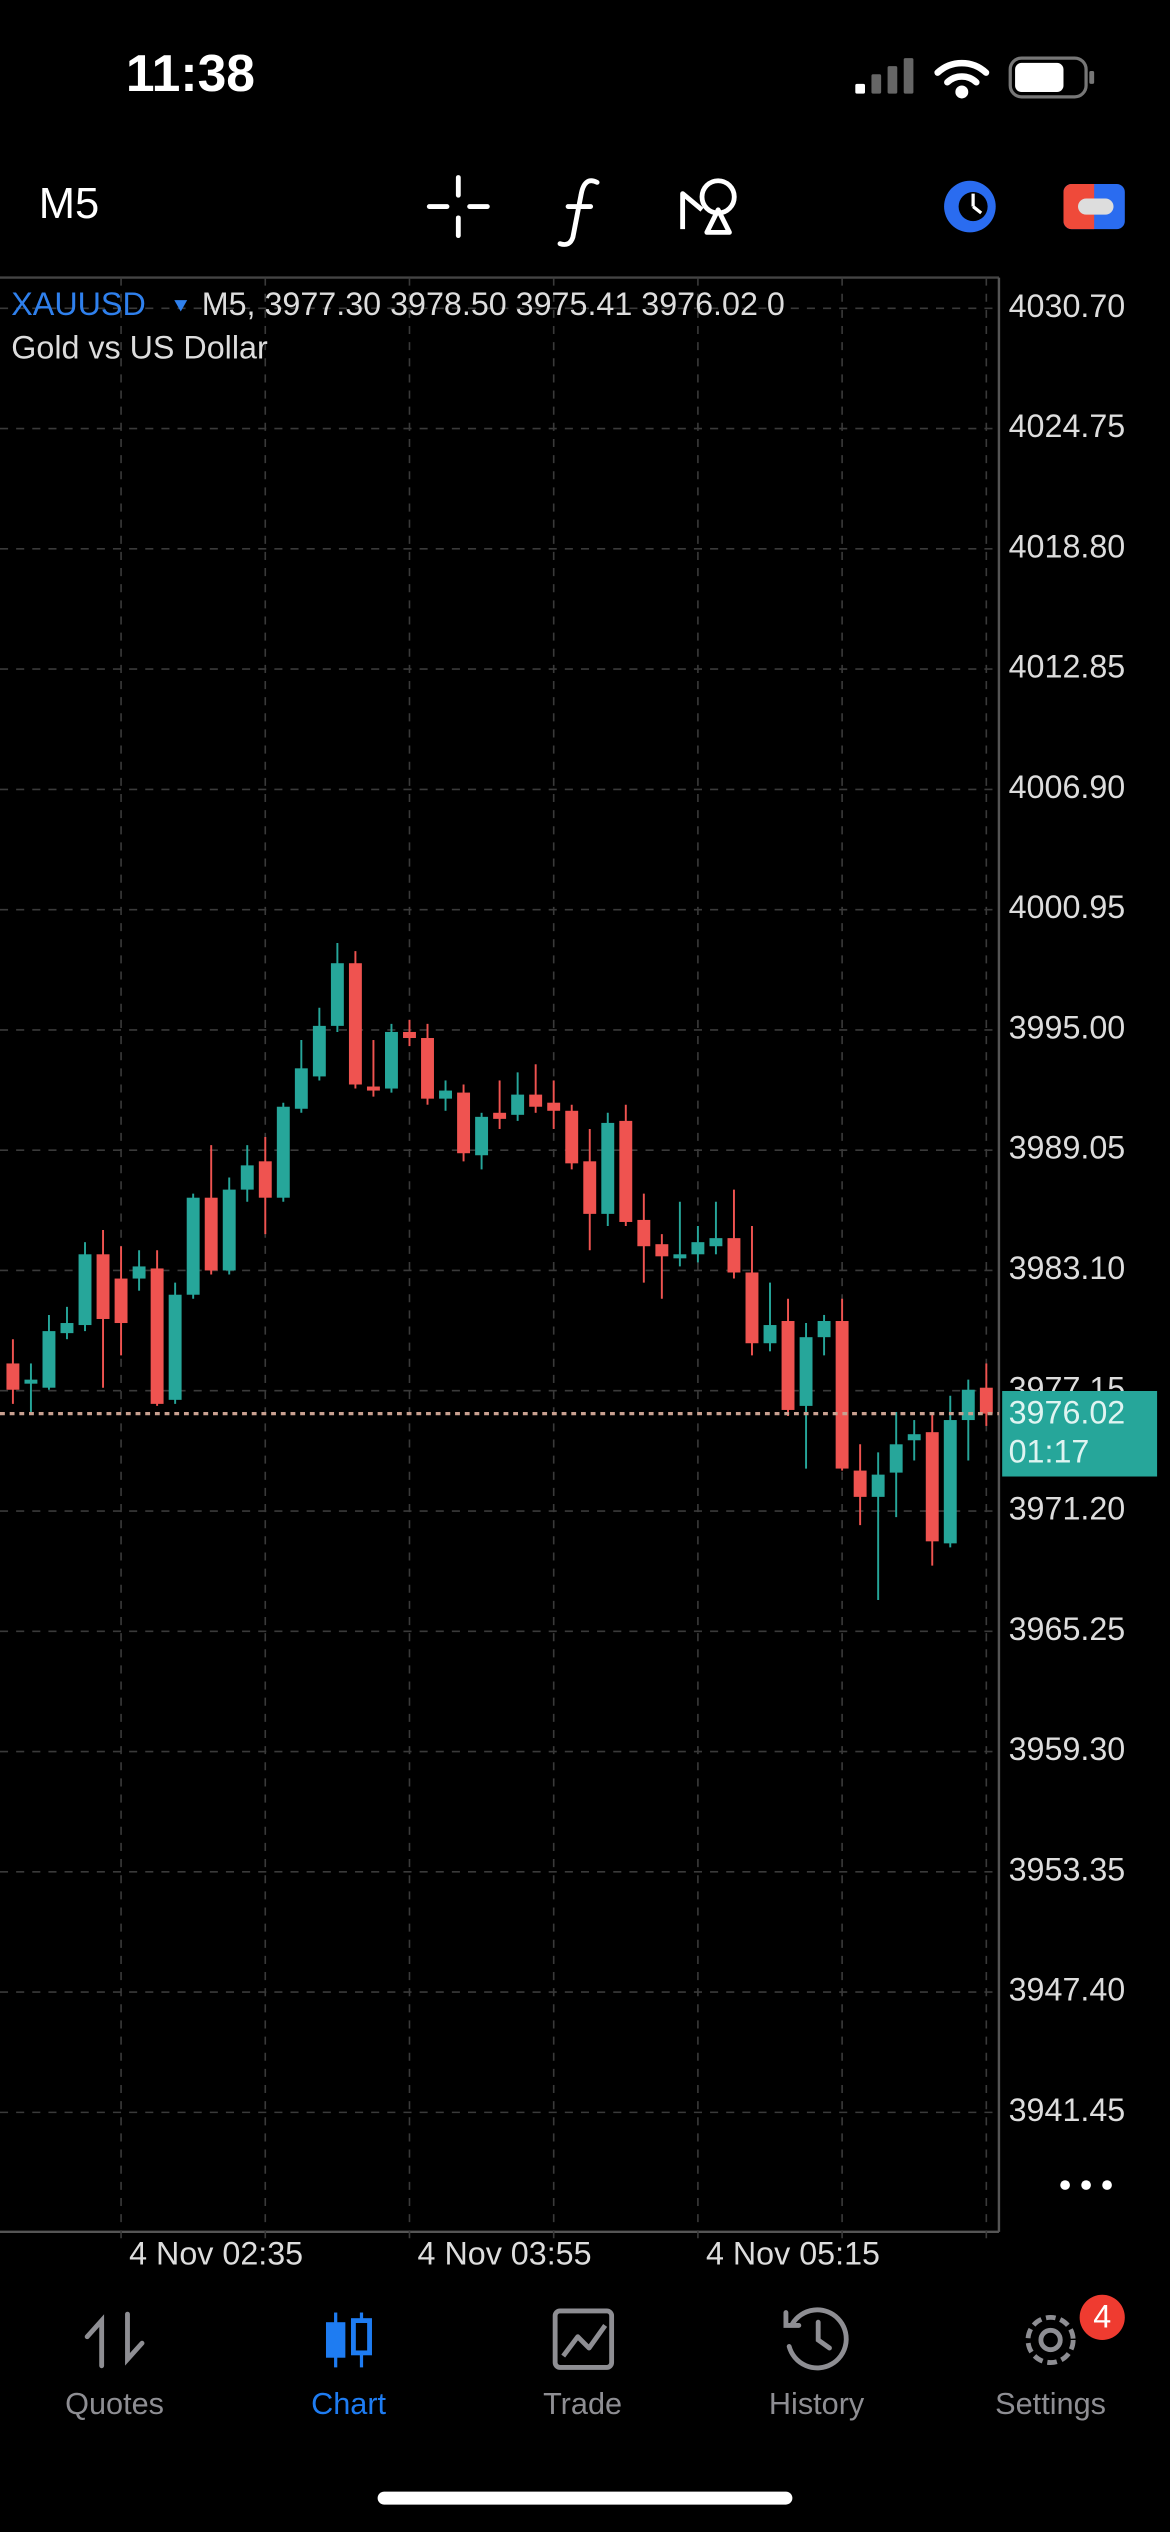 This screenshot has width=1170, height=2532. What do you see at coordinates (139, 348) in the screenshot?
I see `symbol-description: Gold vs US Dollar` at bounding box center [139, 348].